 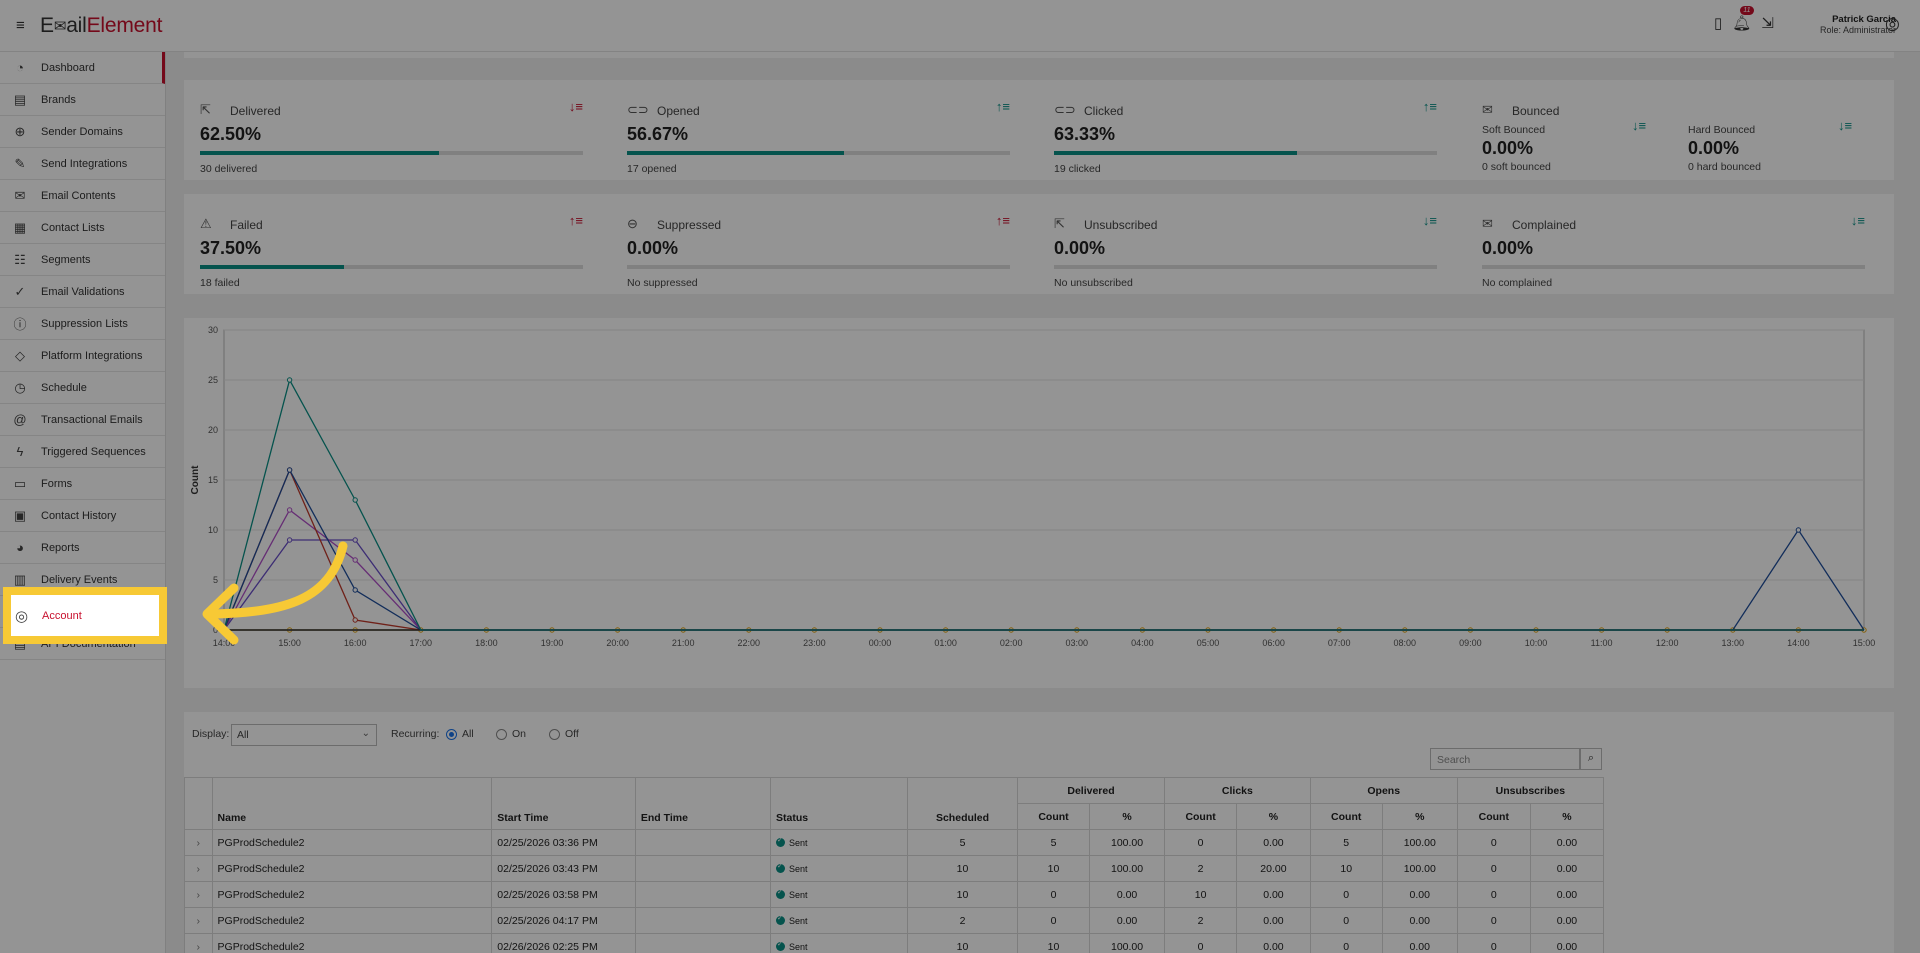 What do you see at coordinates (1419, 920) in the screenshot?
I see `cell-opn-p: 0.00` at bounding box center [1419, 920].